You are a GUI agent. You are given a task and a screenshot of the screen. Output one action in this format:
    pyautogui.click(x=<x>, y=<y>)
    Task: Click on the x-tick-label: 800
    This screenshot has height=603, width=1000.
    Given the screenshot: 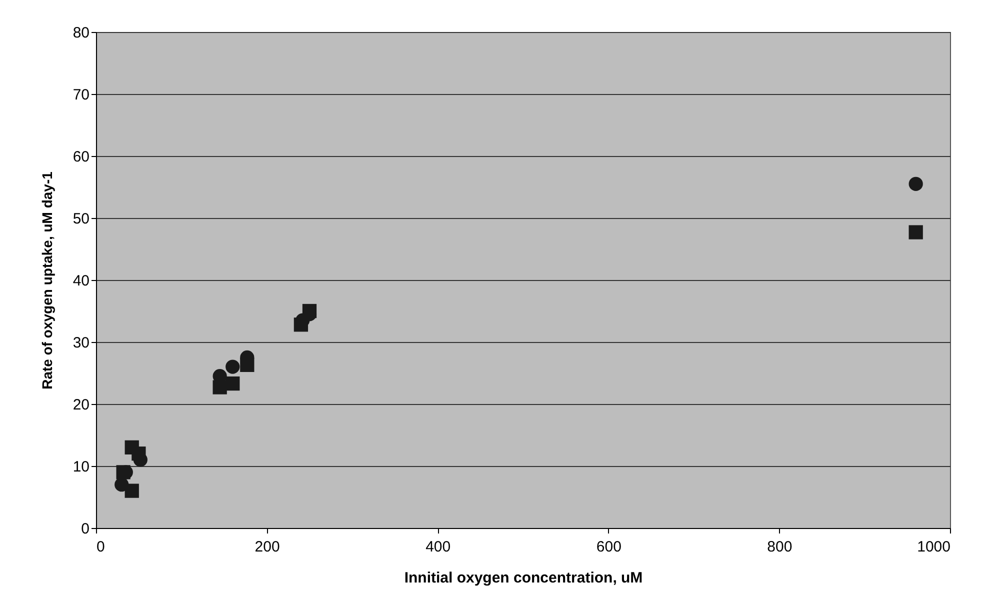 What is the action you would take?
    pyautogui.click(x=779, y=547)
    